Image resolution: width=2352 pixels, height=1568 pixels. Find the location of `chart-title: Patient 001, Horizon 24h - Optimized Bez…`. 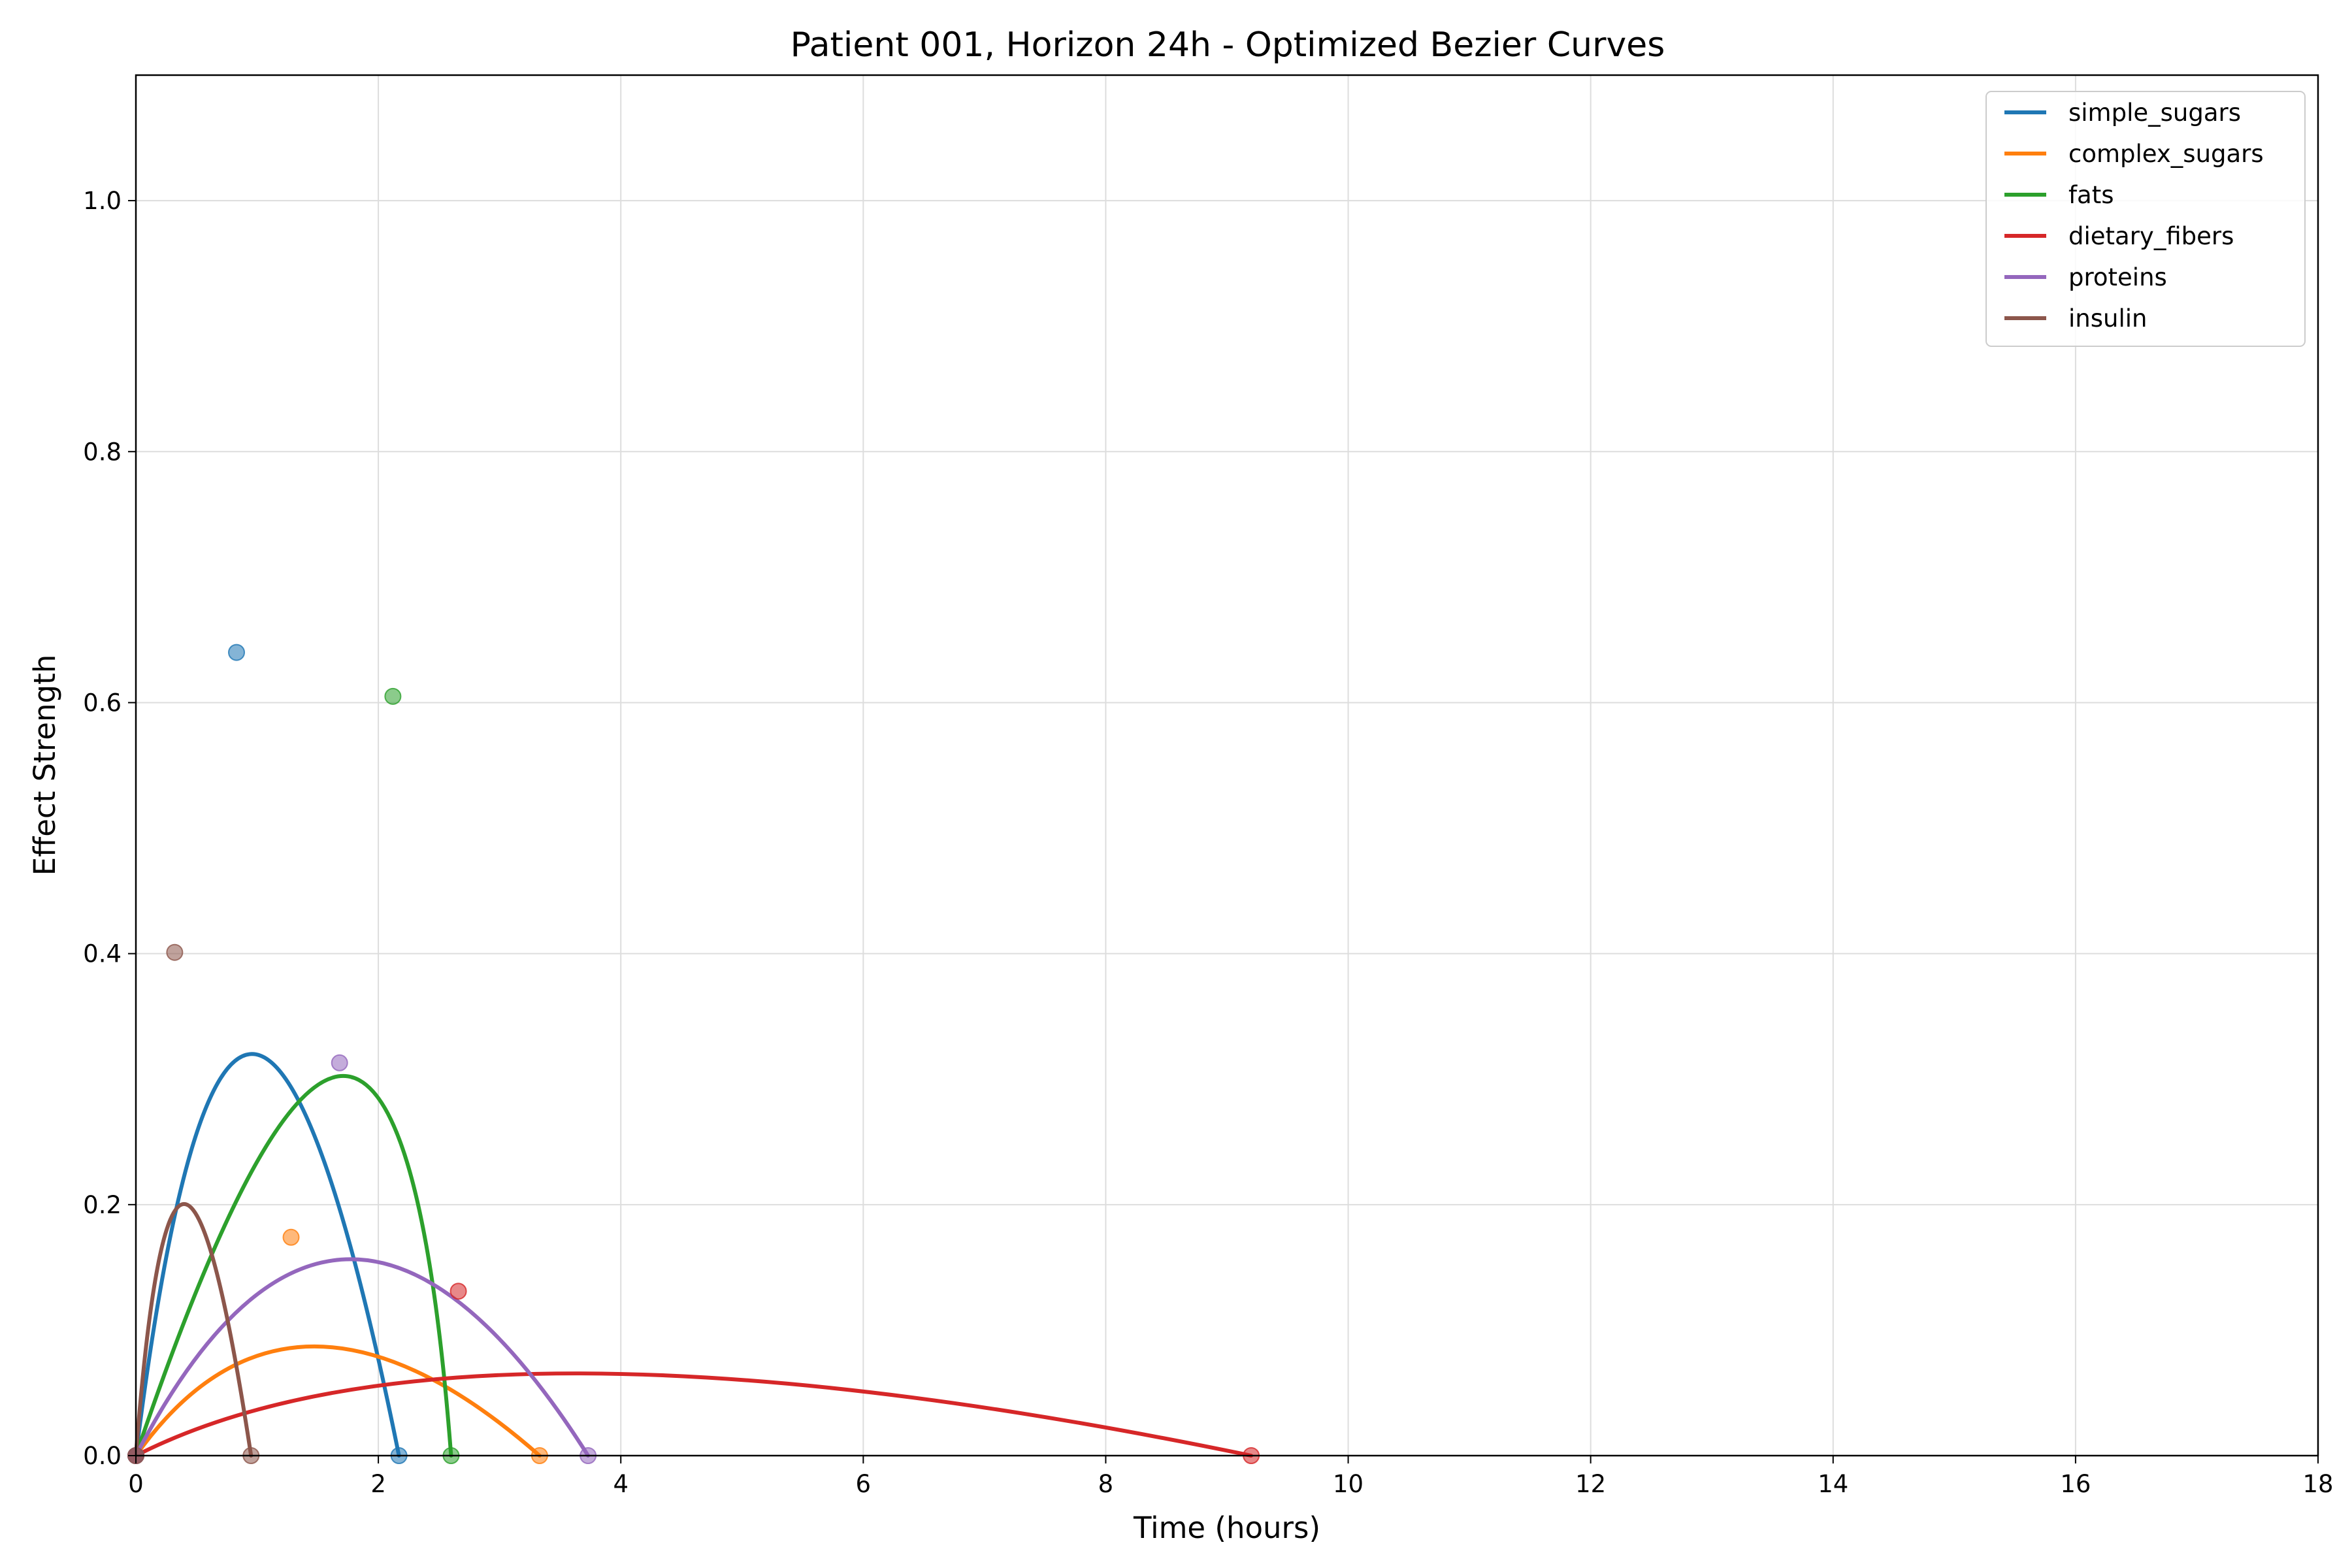

chart-title: Patient 001, Horizon 24h - Optimized Bez… is located at coordinates (1228, 45).